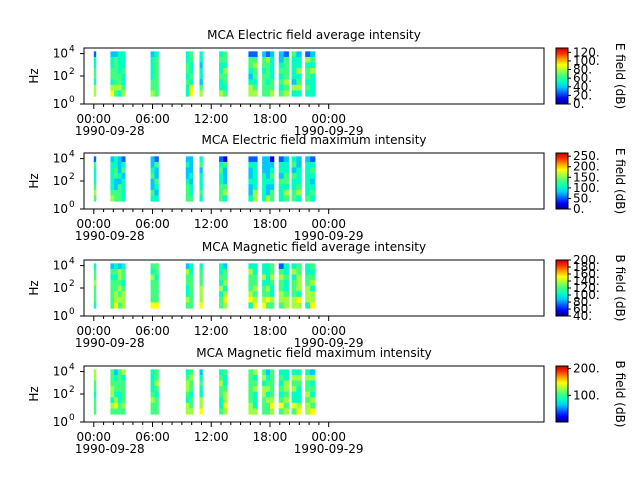  Describe the element at coordinates (586, 52) in the screenshot. I see `colorbar-tick-label: 120.` at that location.